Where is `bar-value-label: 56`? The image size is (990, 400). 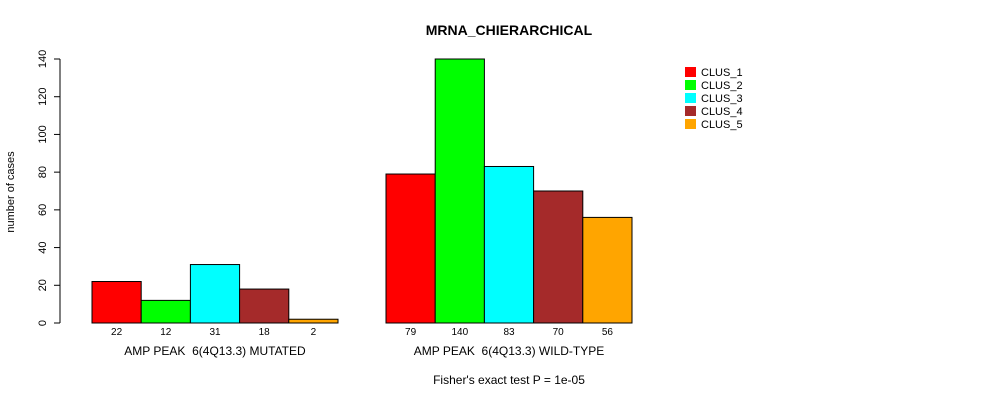 bar-value-label: 56 is located at coordinates (608, 332).